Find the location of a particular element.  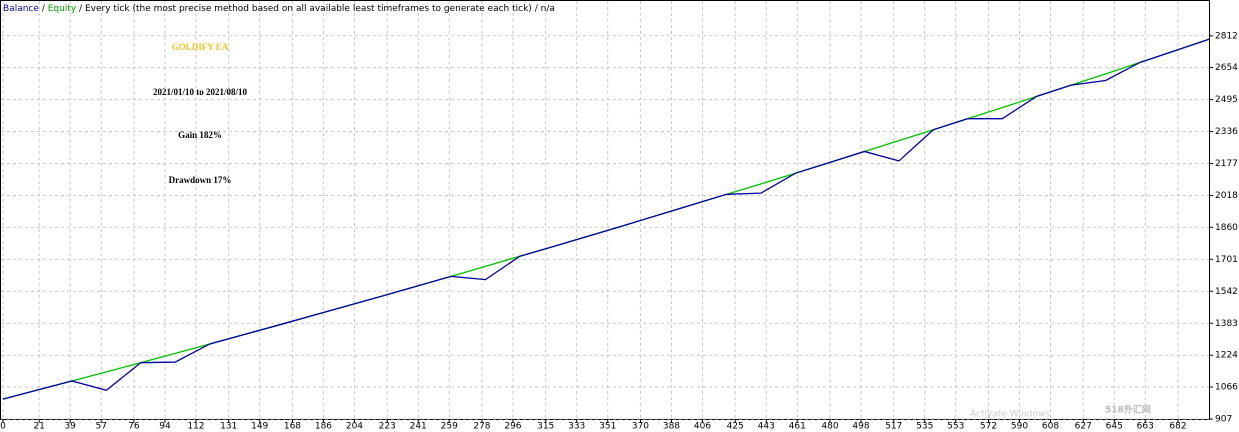

x-tick-label: 443 is located at coordinates (766, 427).